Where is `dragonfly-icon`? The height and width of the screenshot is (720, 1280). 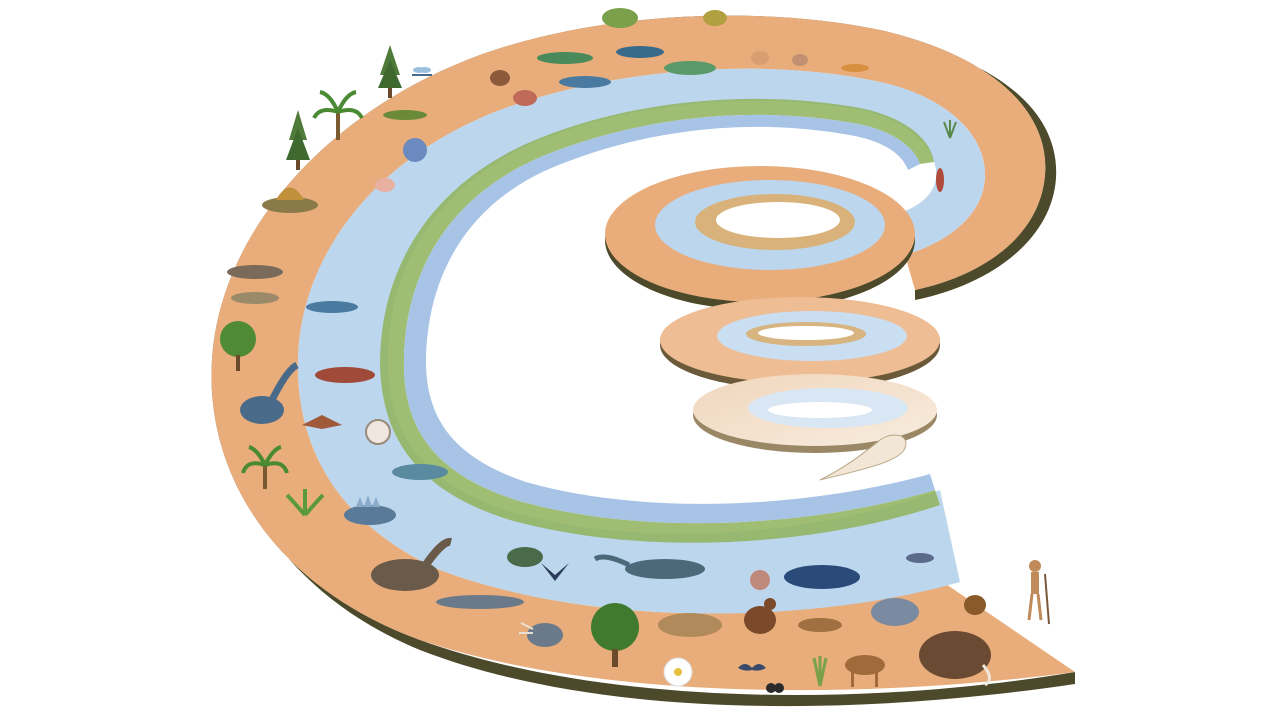
dragonfly-icon is located at coordinates (422, 71).